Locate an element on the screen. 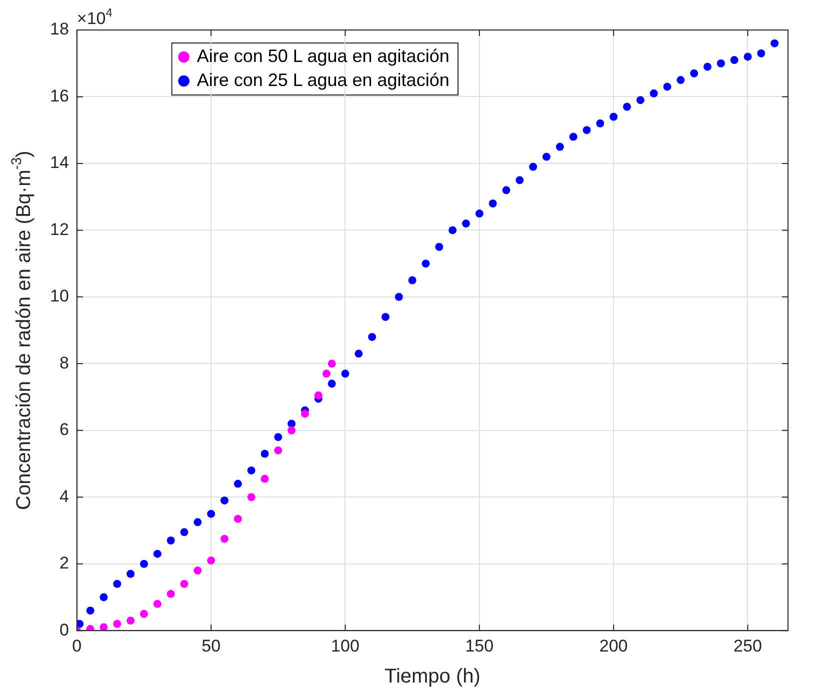  y-tick-label: 8 is located at coordinates (64, 362).